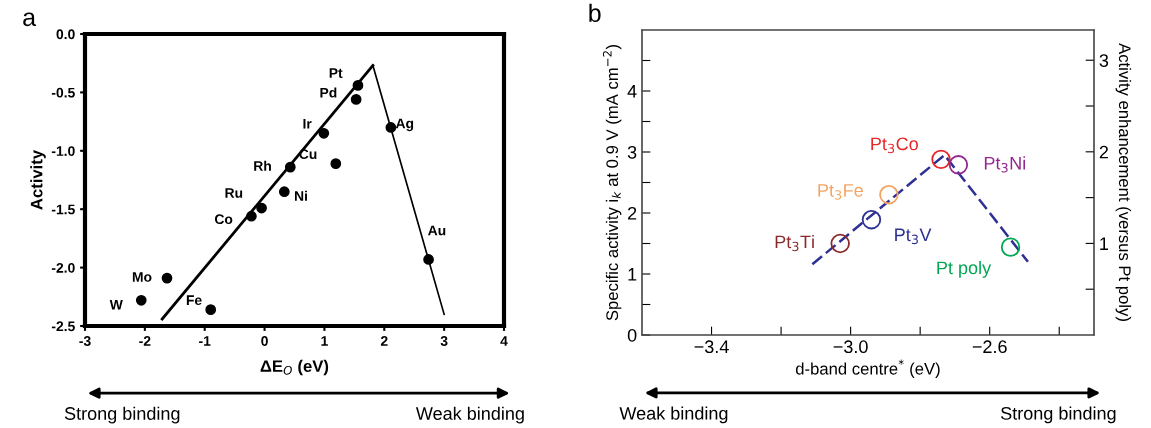  Describe the element at coordinates (964, 269) in the screenshot. I see `series-label: Pt poly` at that location.